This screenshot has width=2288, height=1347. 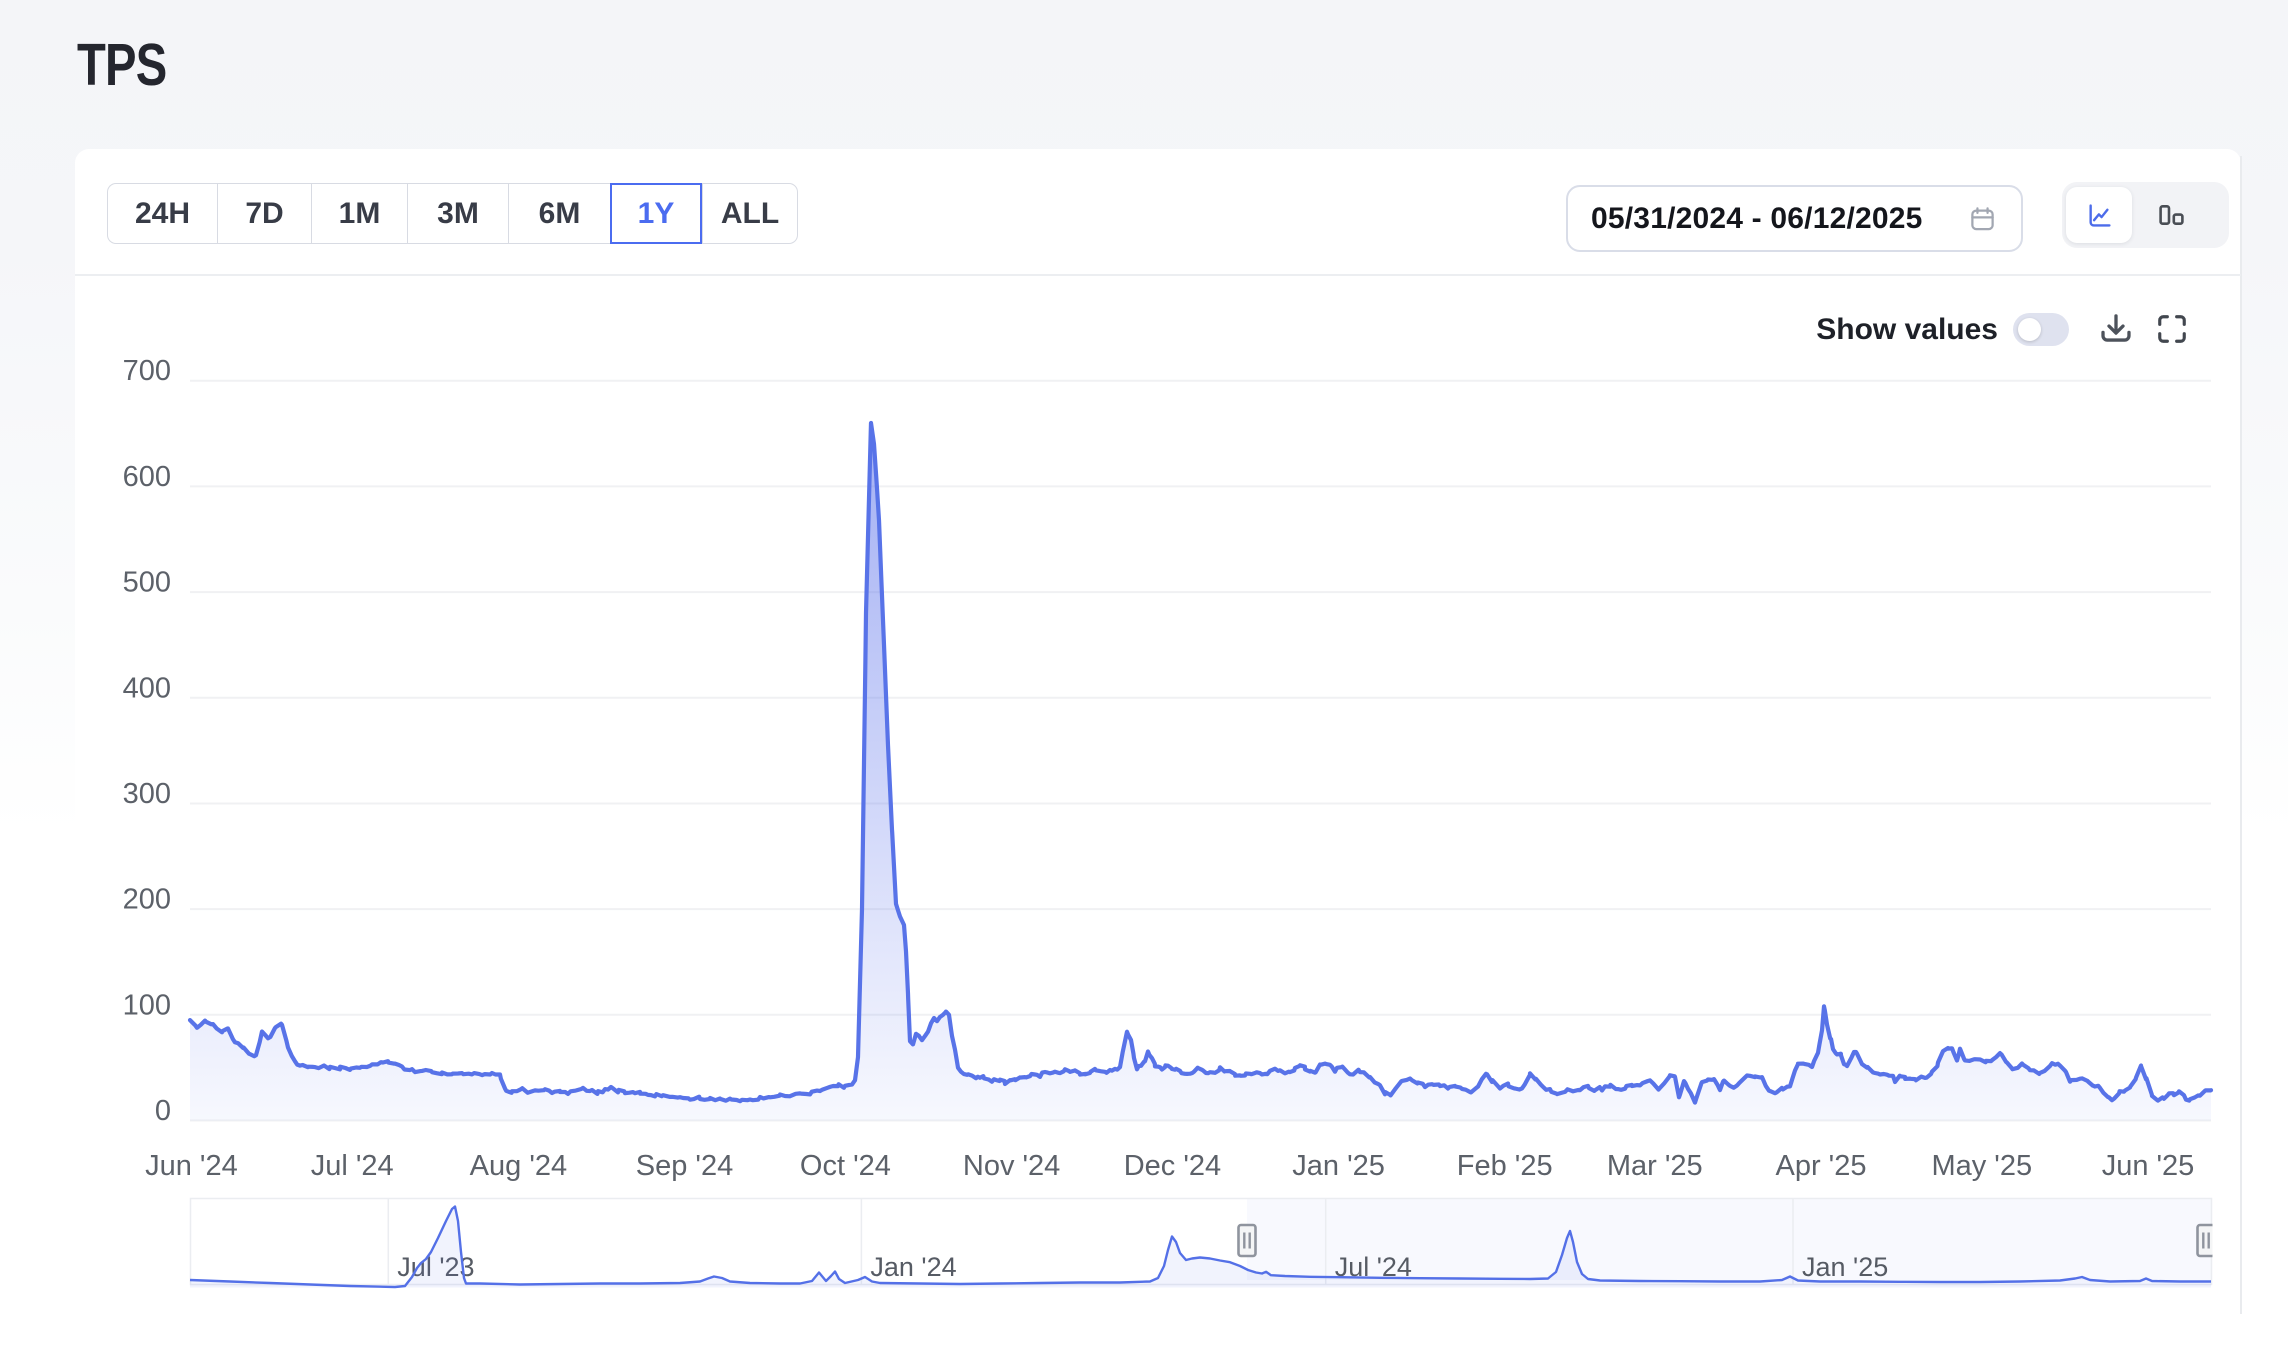 What do you see at coordinates (147, 371) in the screenshot?
I see `svg-text: 700` at bounding box center [147, 371].